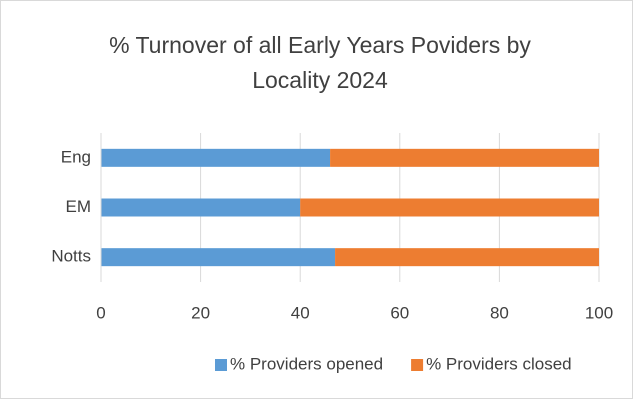 The image size is (640, 401). Describe the element at coordinates (200, 312) in the screenshot. I see `x-tick-label: 20` at that location.